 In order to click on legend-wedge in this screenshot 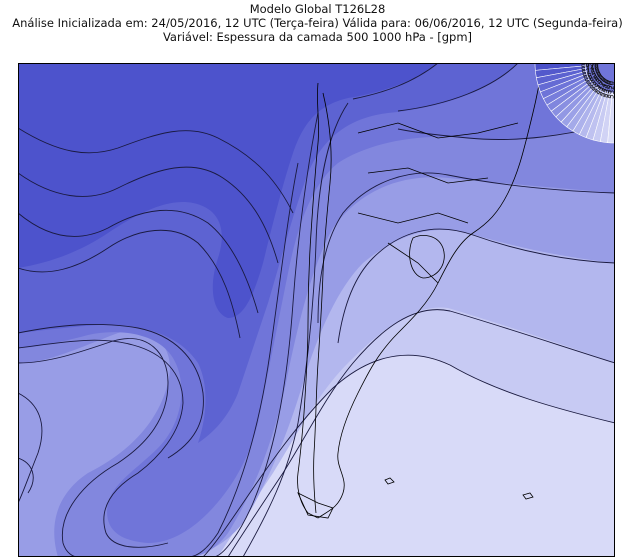, I will do `click(611, 118)`.